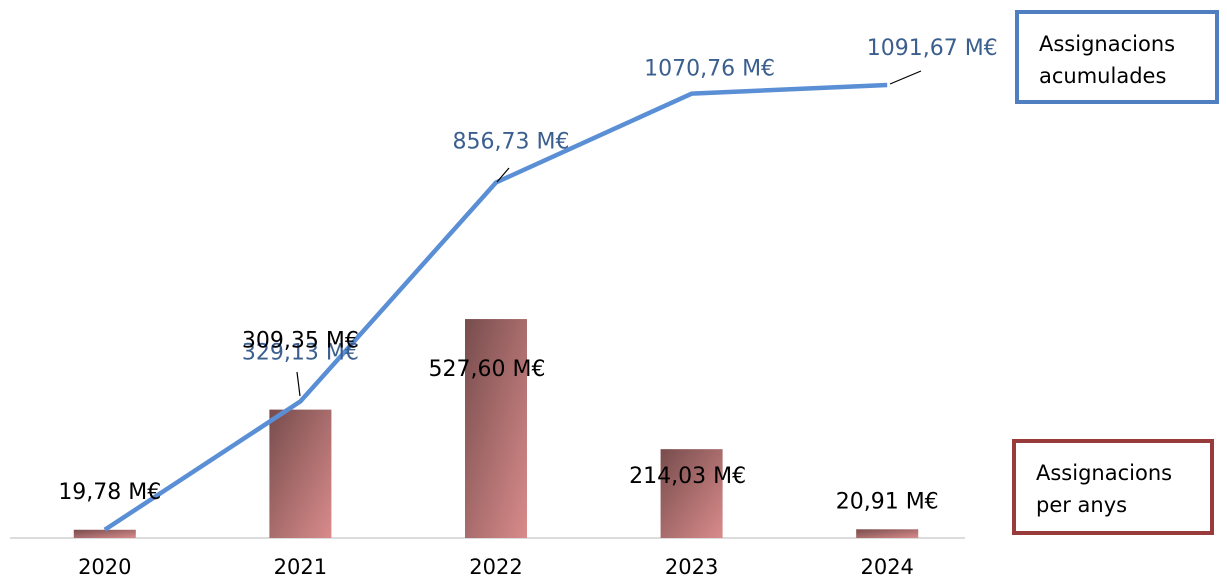  I want to click on bar-value-label: 527,60 M€, so click(487, 369).